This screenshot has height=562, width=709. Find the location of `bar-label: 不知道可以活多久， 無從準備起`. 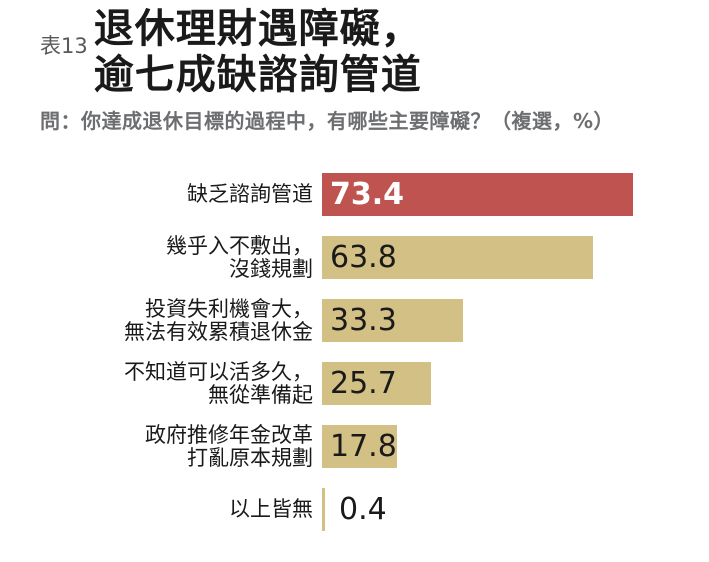

bar-label: 不知道可以活多久， 無從準備起 is located at coordinates (218, 383).